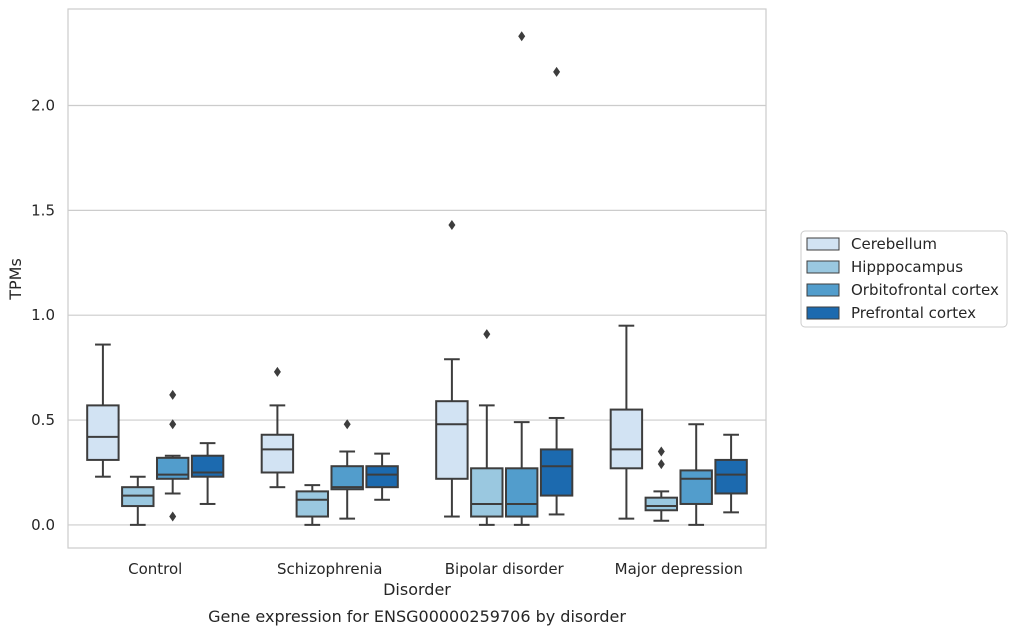 The image size is (1018, 634). What do you see at coordinates (925, 290) in the screenshot?
I see `legend-label: Orbitofrontal cortex` at bounding box center [925, 290].